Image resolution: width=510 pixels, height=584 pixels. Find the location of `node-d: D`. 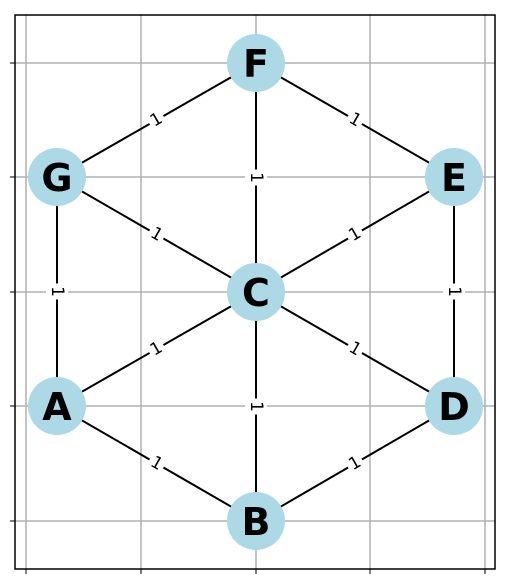

node-d: D is located at coordinates (454, 406).